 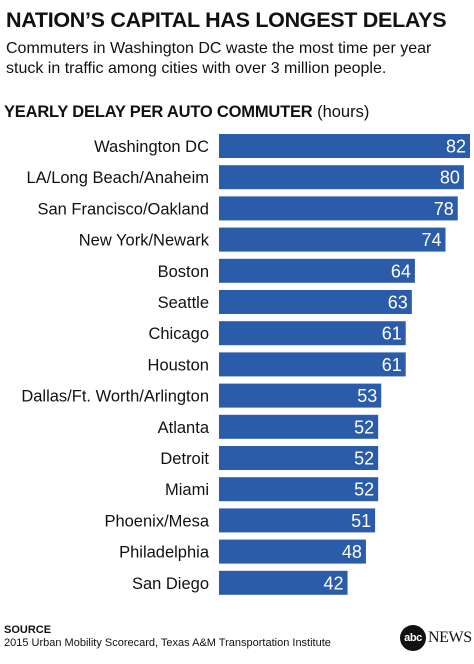 I want to click on value-label: 80, so click(x=450, y=178).